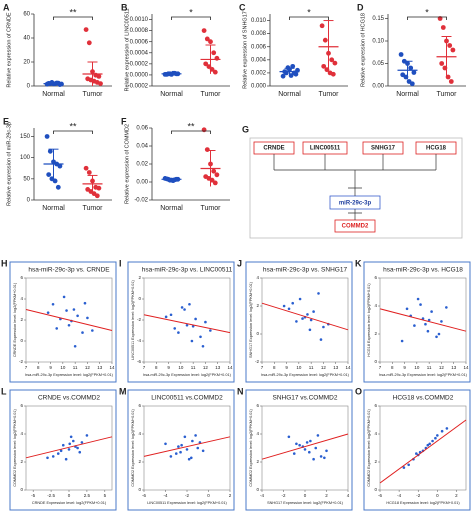 This screenshot has width=474, height=512. What do you see at coordinates (142, 165) in the screenshot?
I see `y-tick-label: 0.02` at bounding box center [142, 165].